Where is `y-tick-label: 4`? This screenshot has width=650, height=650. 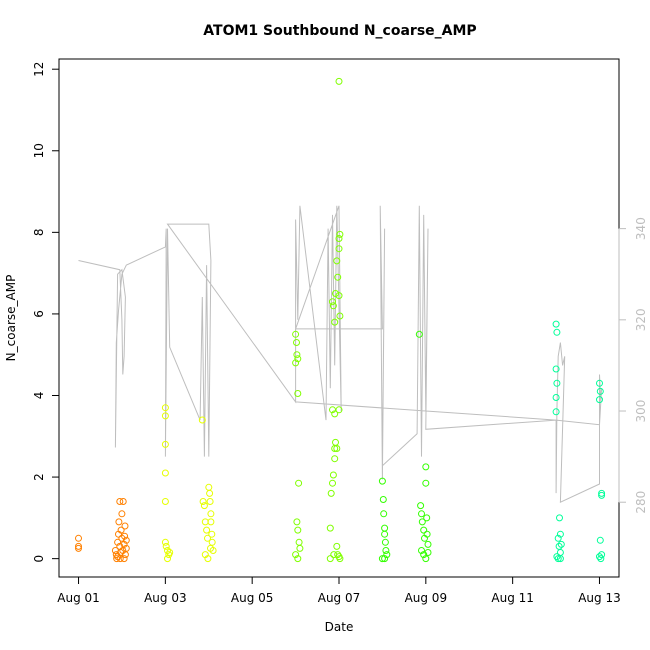 y-tick-label: 4 is located at coordinates (39, 396).